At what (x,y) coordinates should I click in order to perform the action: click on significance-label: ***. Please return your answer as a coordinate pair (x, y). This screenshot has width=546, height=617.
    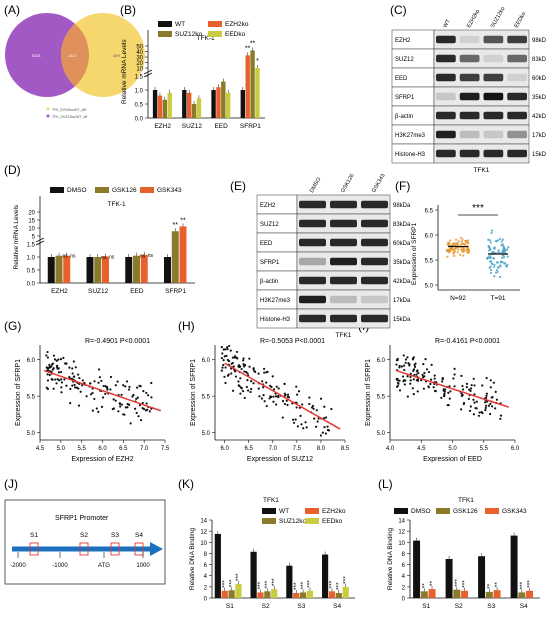
    Looking at the image, I should click on (224, 584).